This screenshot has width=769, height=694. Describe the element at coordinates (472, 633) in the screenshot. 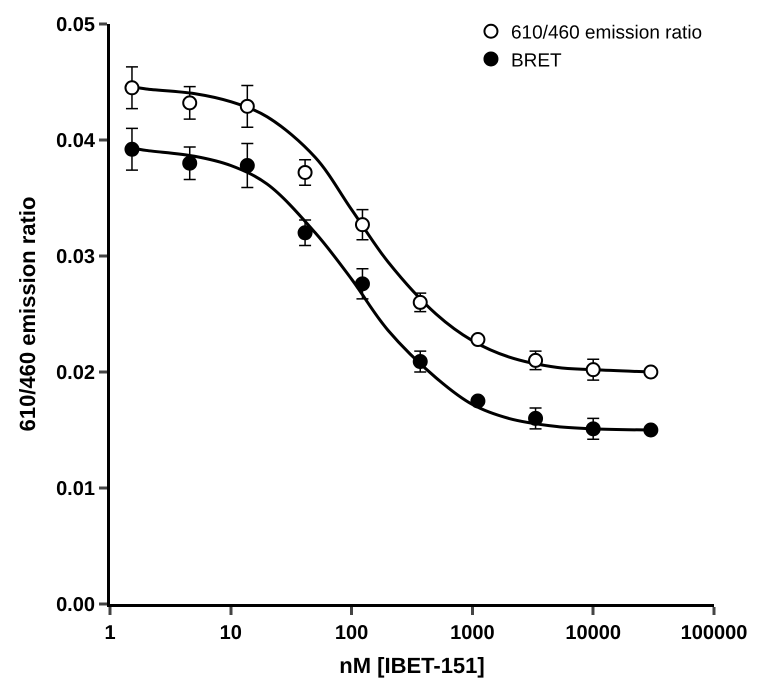

I see `x-tick-label: 1000` at that location.